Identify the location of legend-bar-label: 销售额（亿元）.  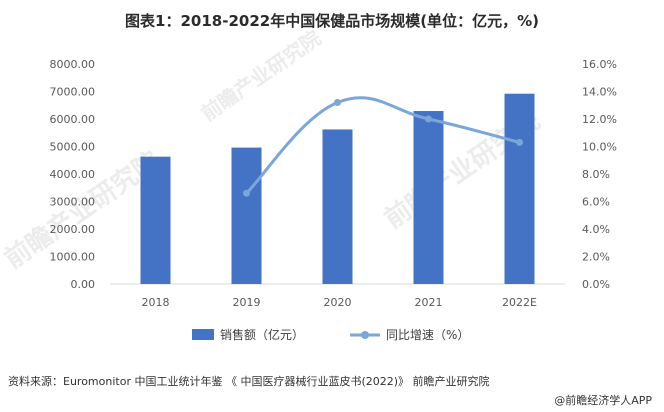
(262, 334).